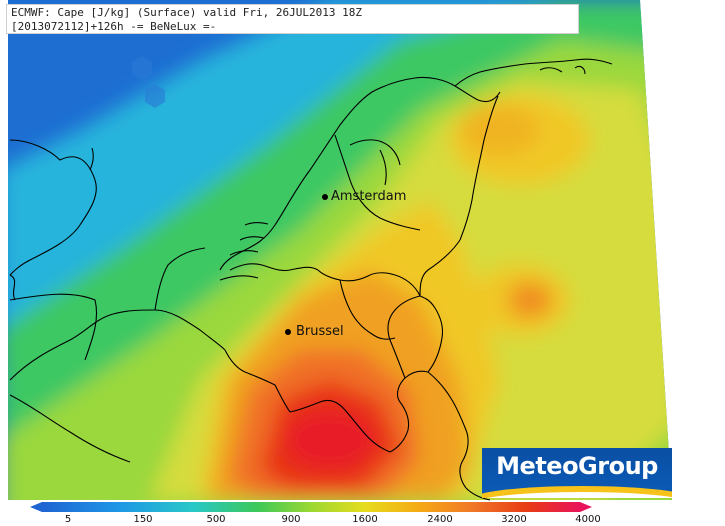 This screenshot has width=725, height=526. Describe the element at coordinates (216, 519) in the screenshot. I see `legend-tick: 500` at that location.